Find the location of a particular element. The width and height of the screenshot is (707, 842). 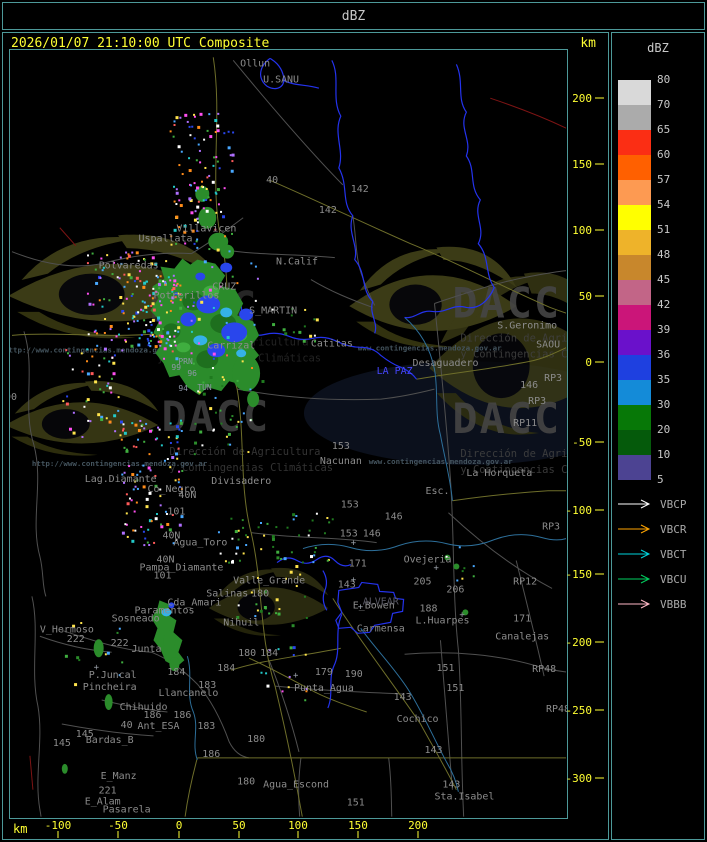

map-place-label: La Horqueta is located at coordinates (499, 473).